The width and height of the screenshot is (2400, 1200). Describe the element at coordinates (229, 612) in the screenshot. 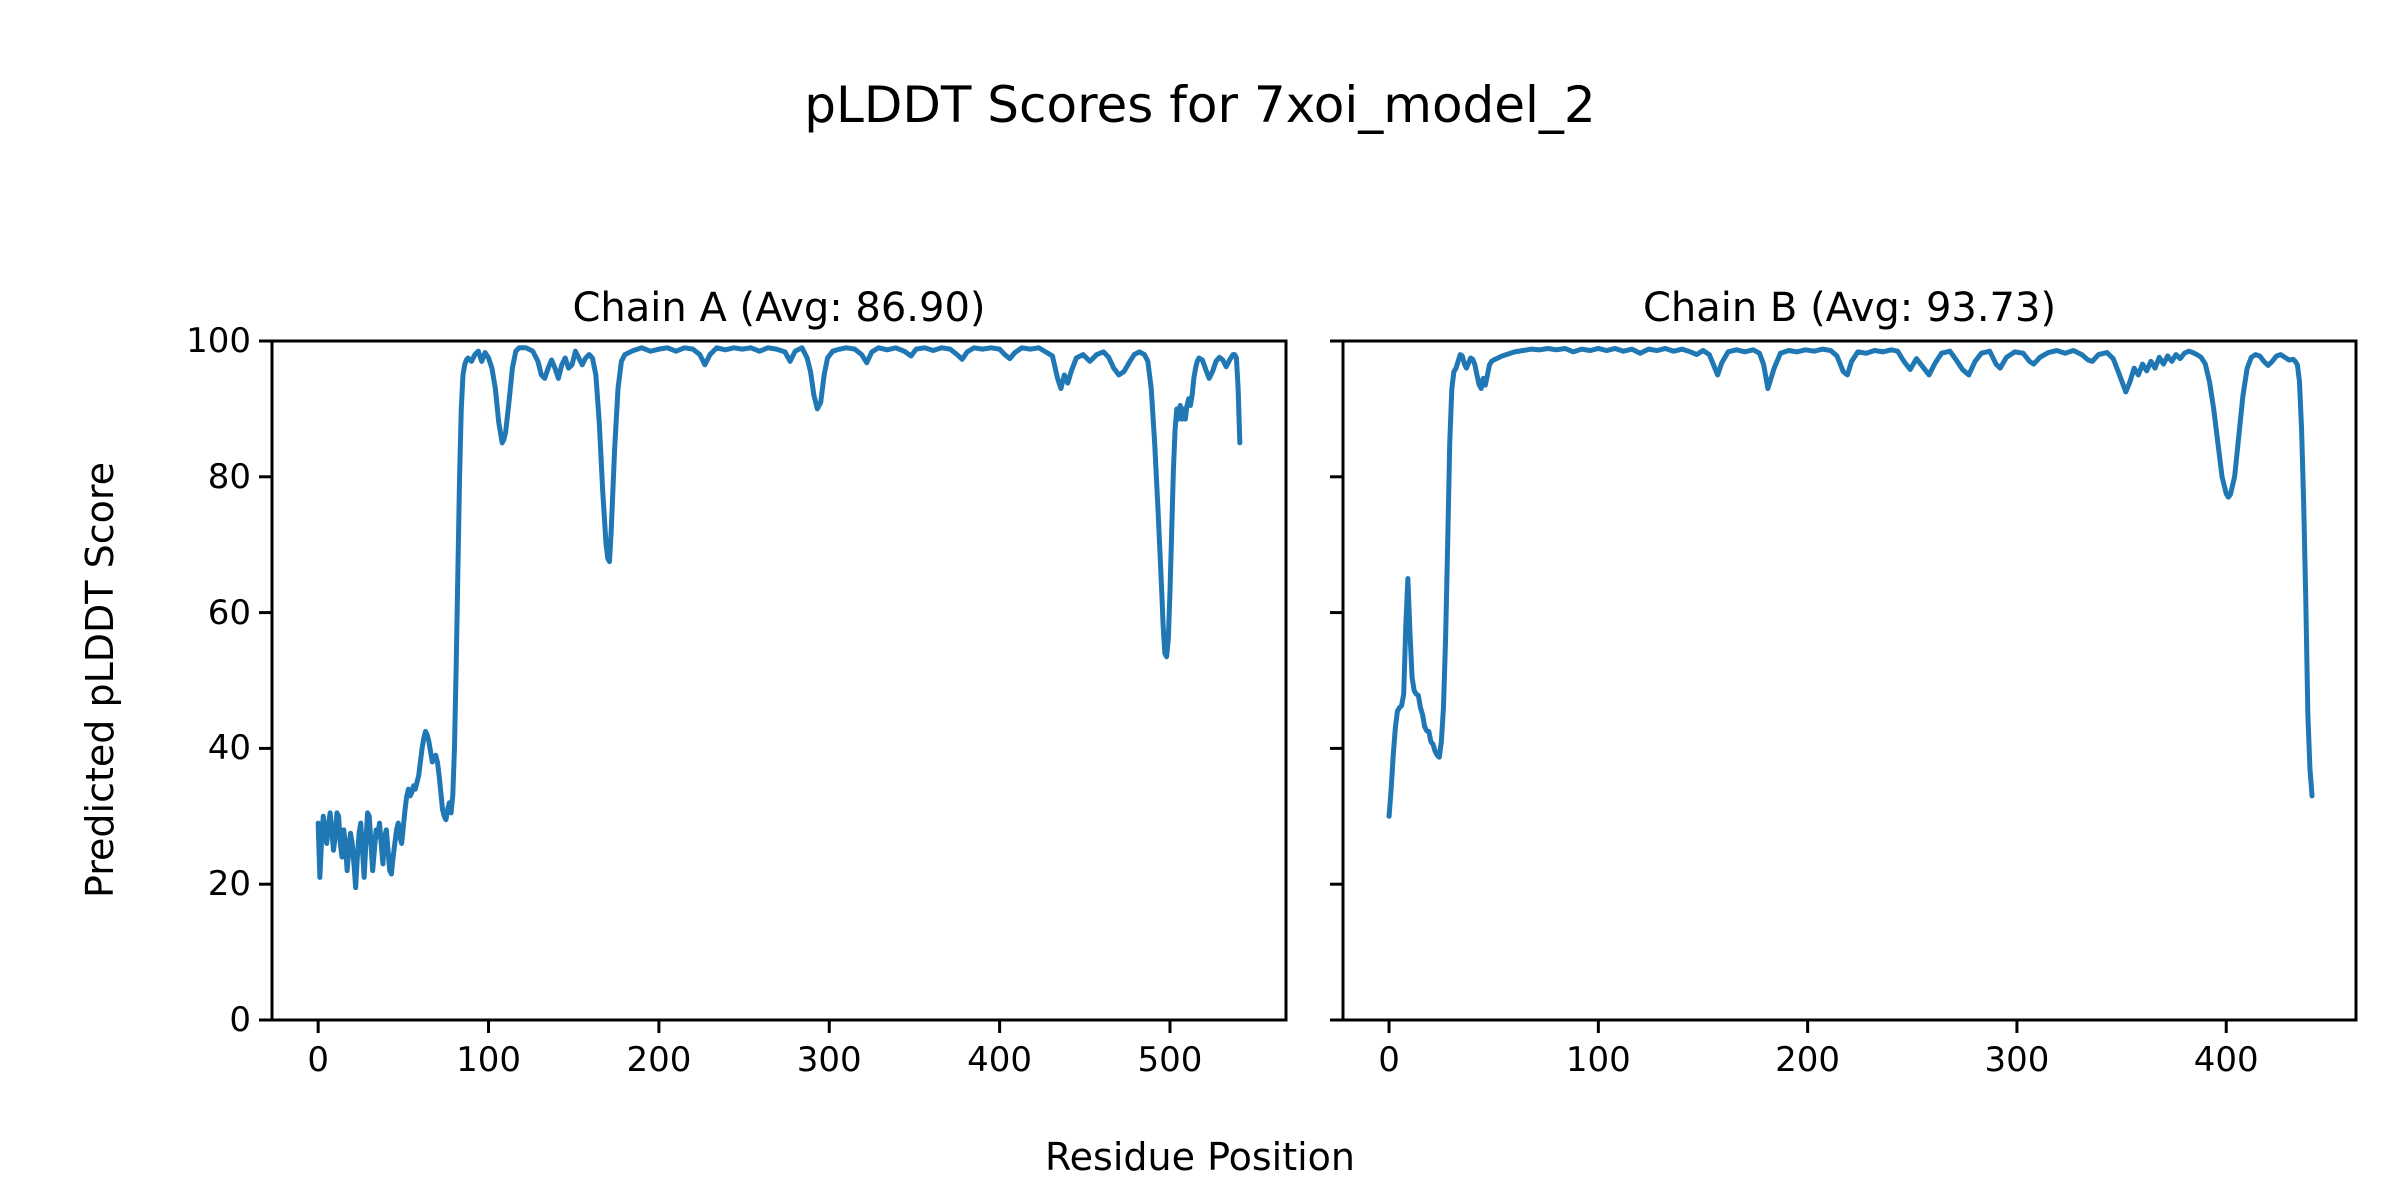

I see `y-tick-label: 60` at that location.